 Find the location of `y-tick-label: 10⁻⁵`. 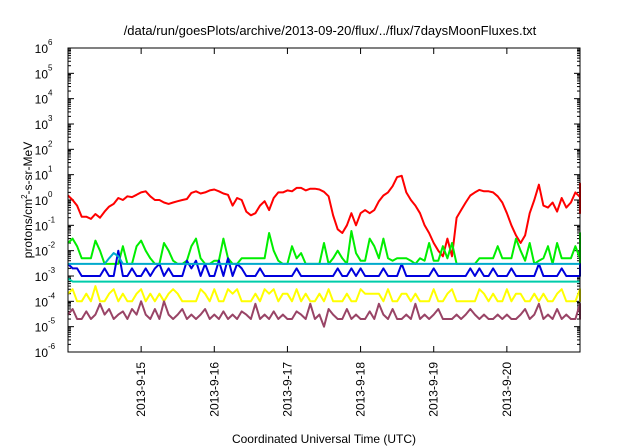

y-tick-label: 10⁻⁵ is located at coordinates (45, 326).